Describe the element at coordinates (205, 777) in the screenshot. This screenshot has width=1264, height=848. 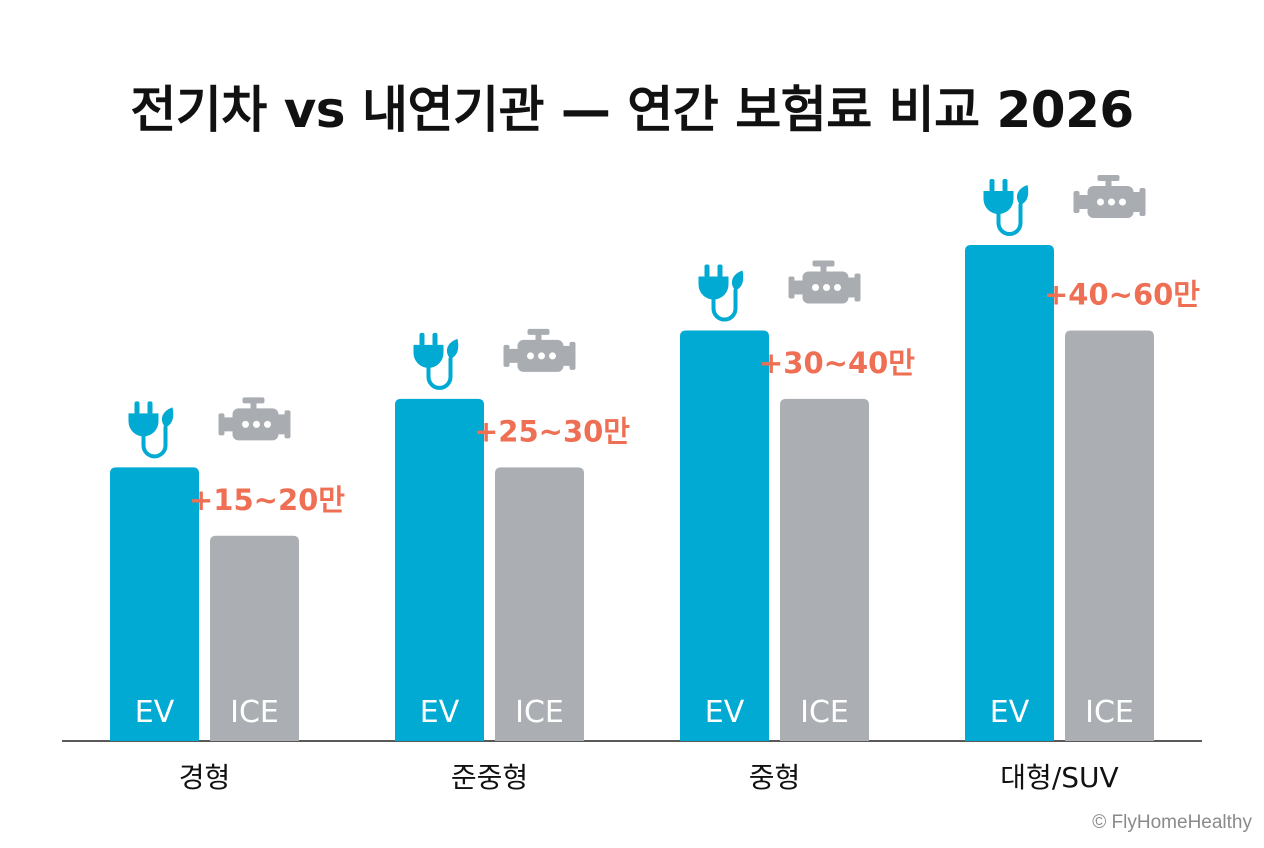
I see `category-label: 경형` at that location.